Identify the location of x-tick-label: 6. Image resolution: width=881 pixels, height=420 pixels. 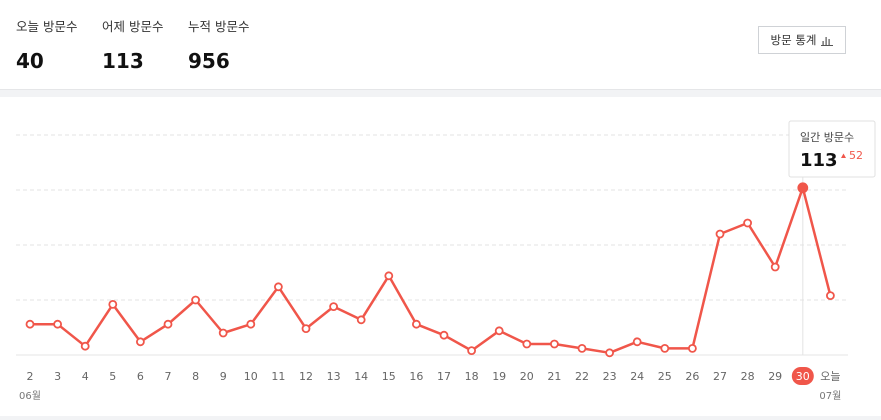
(140, 376).